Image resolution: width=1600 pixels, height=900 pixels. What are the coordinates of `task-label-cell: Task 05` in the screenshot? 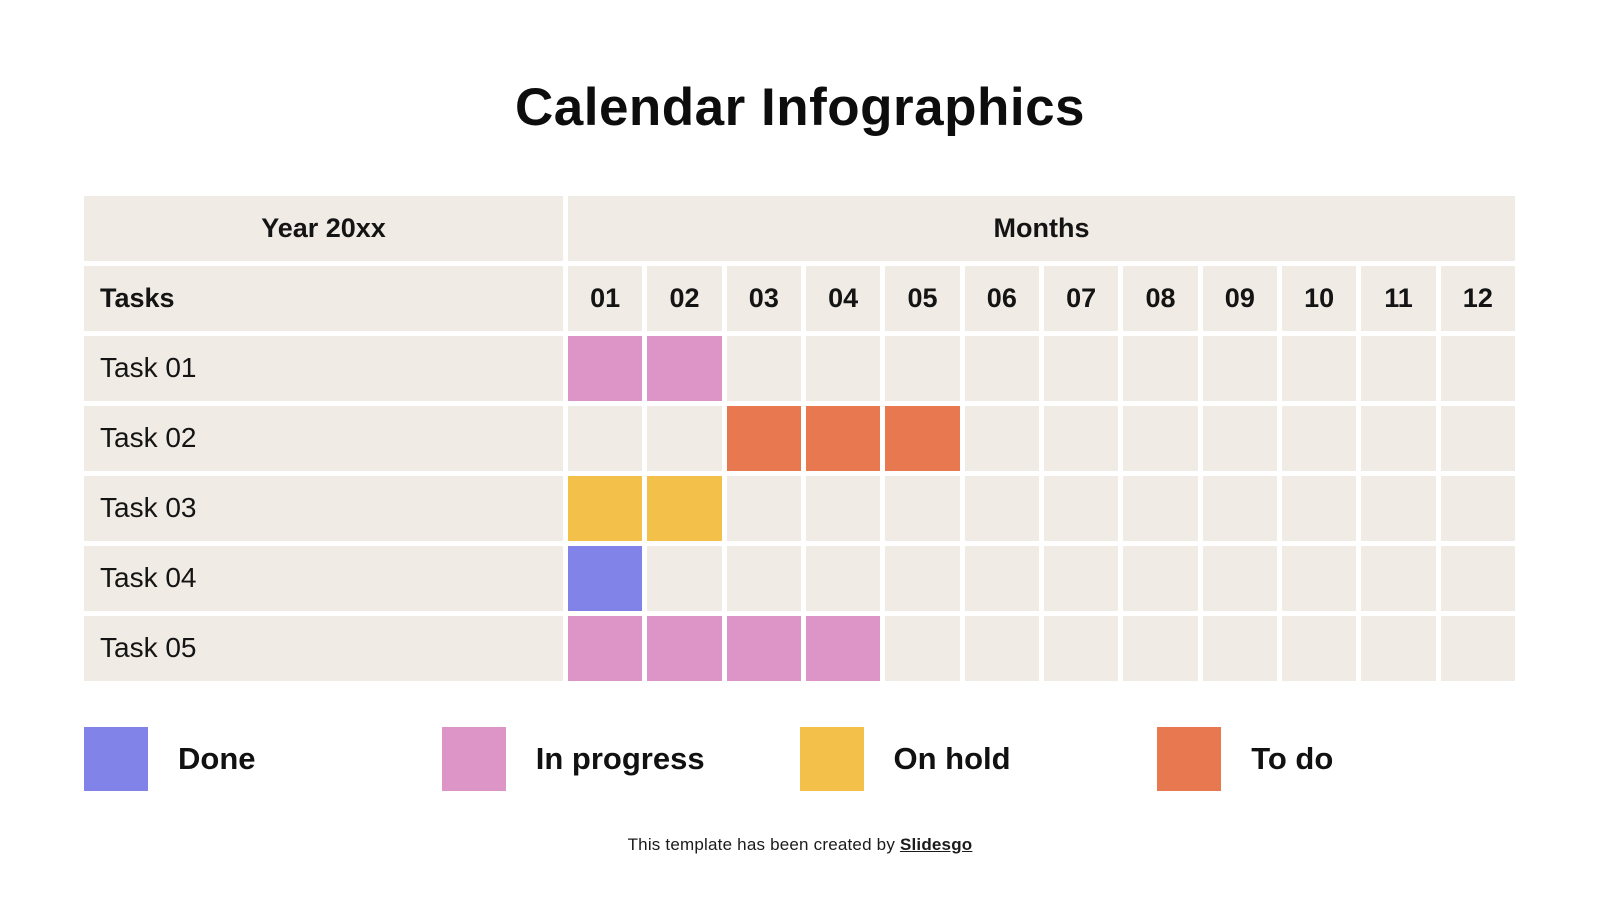 It's located at (323, 648).